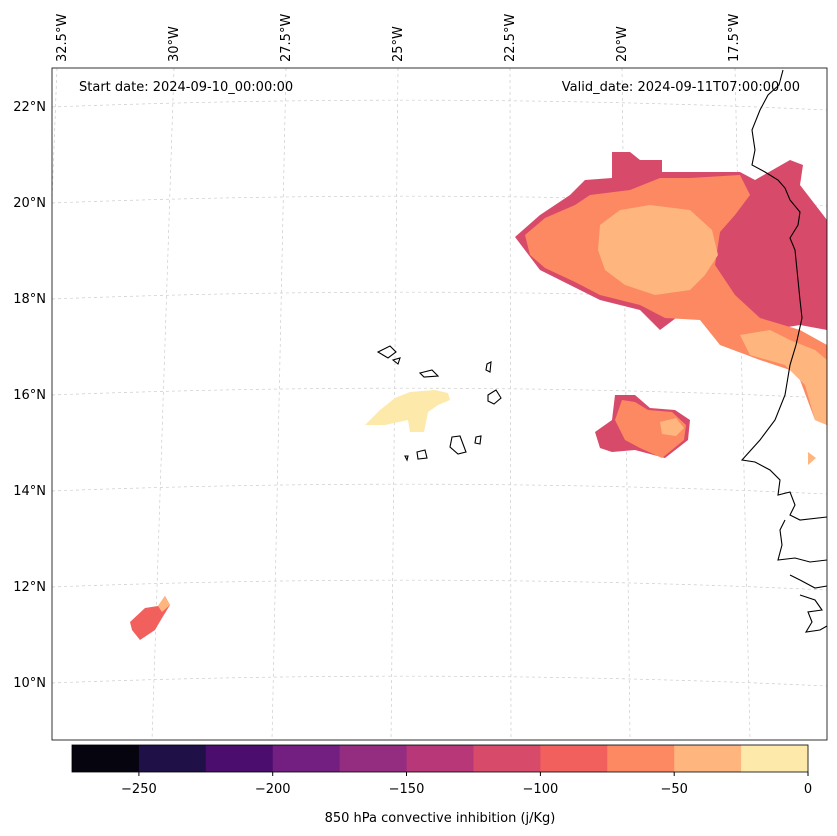 This screenshot has width=837, height=836. Describe the element at coordinates (29, 299) in the screenshot. I see `lat-label-18n: 18°N` at that location.